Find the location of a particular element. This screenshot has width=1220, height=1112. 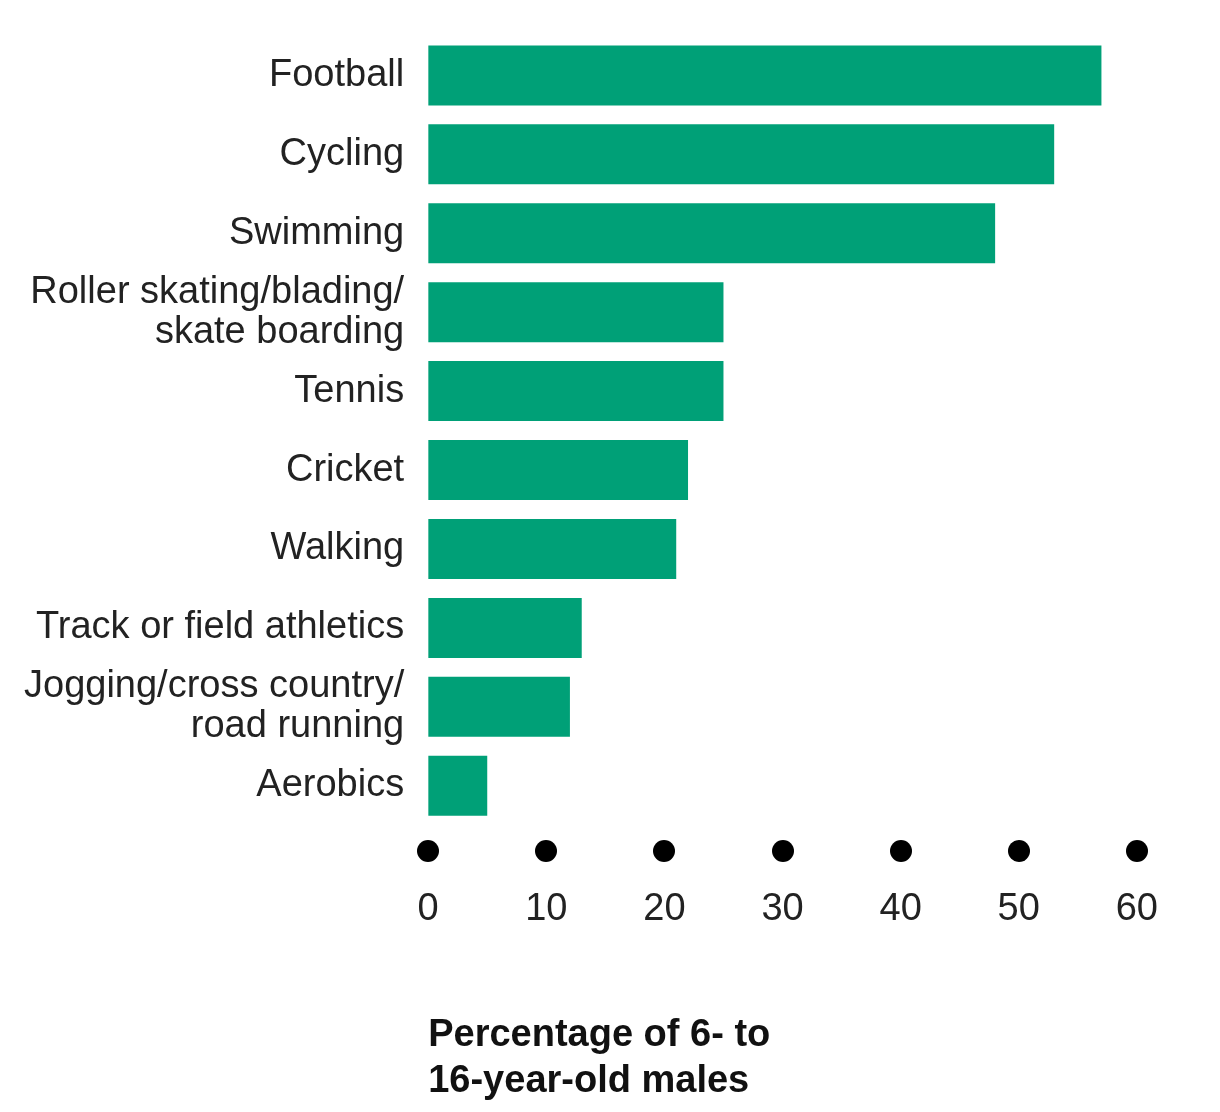

y-tick-label: Swimming is located at coordinates (316, 230).